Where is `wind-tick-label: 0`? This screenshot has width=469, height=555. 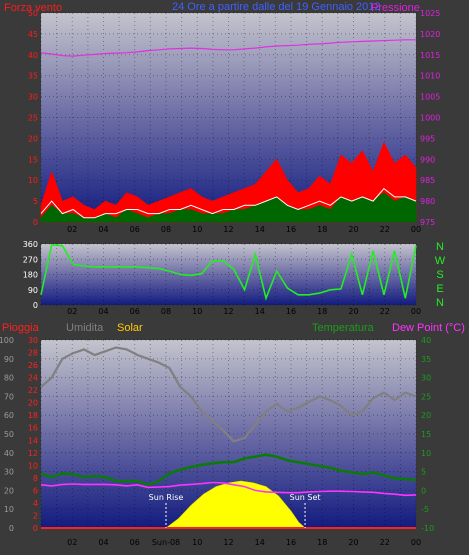 wind-tick-label: 0 is located at coordinates (35, 222).